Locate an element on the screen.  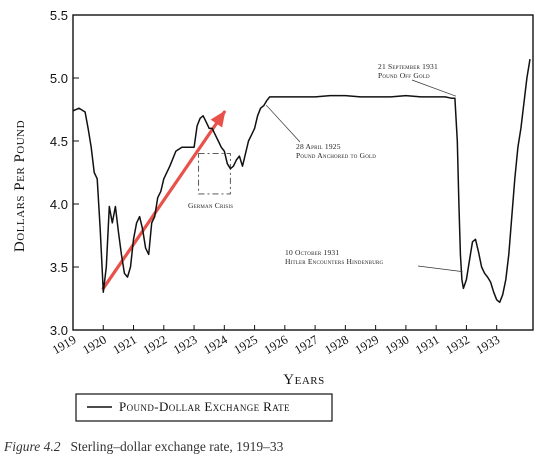
y-axis-ticks: 3.0 3.5 4.0 4.5 5.0 5.5 is located at coordinates (64, 173).